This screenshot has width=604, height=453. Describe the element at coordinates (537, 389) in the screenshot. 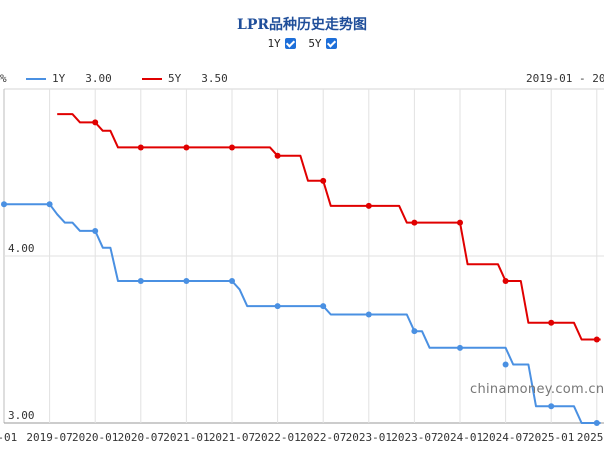

I see `watermark: chinamoney.com.cn` at that location.